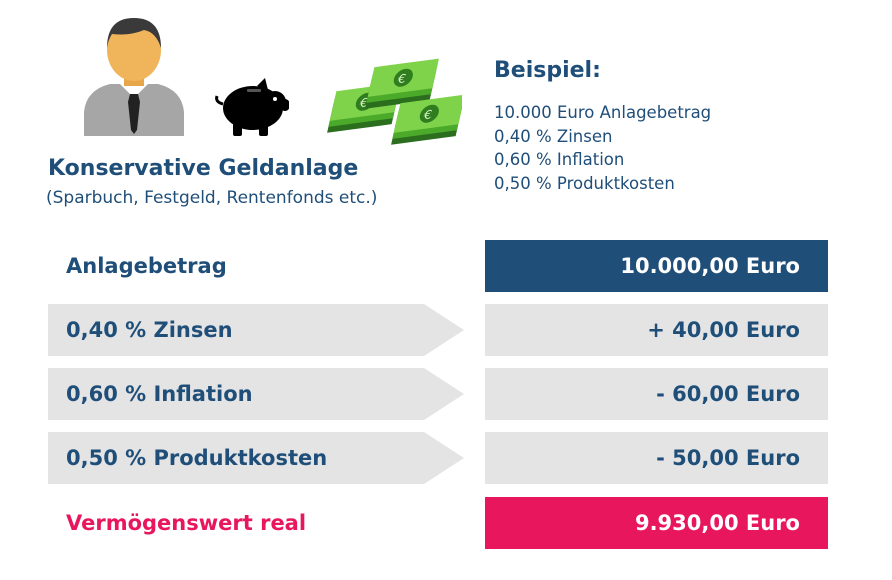 The width and height of the screenshot is (892, 580). What do you see at coordinates (584, 183) in the screenshot?
I see `example-line-costs: 0,50 % Produktkosten` at bounding box center [584, 183].